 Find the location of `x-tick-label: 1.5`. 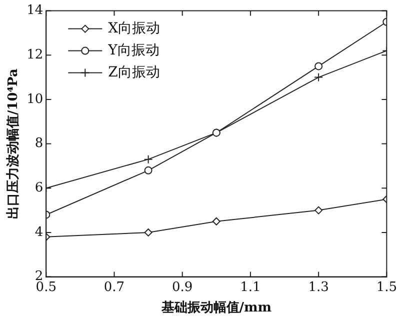

x-tick-label: 1.5 is located at coordinates (387, 287).